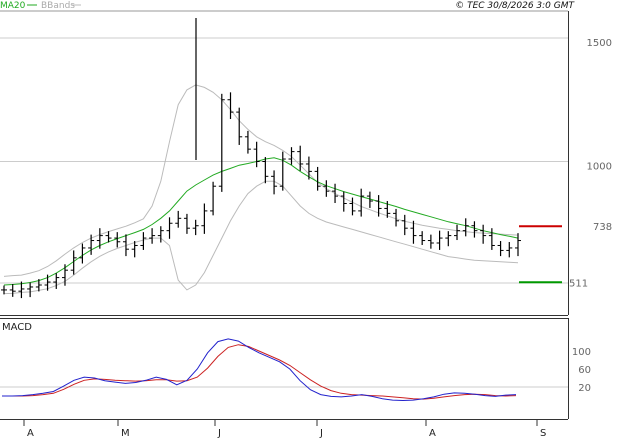  I want to click on x-tick-S-5: S, so click(543, 433).